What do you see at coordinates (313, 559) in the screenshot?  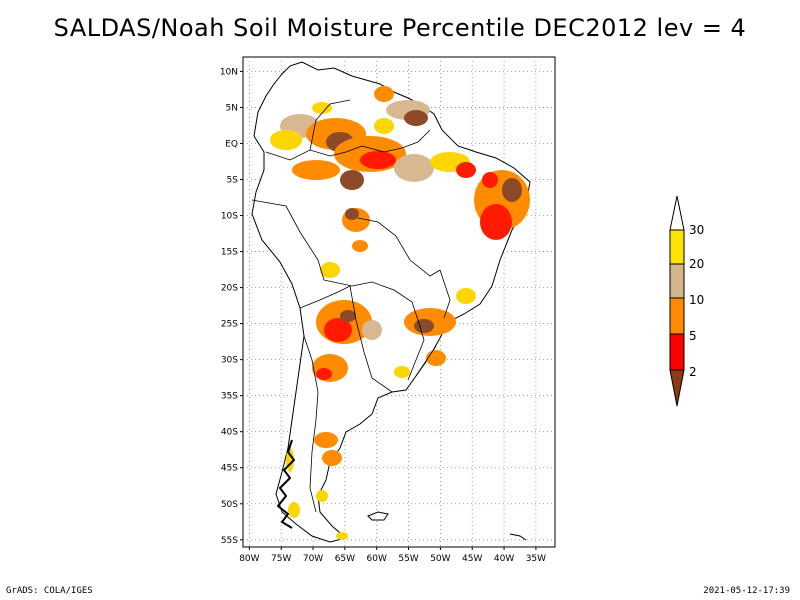 I see `lon-tick-label: 70W` at bounding box center [313, 559].